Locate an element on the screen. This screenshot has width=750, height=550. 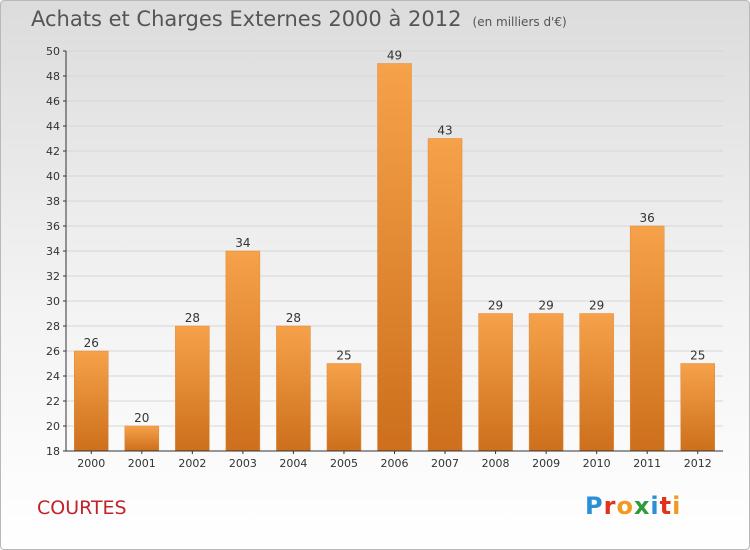
logo-letter: r is located at coordinates (610, 506).